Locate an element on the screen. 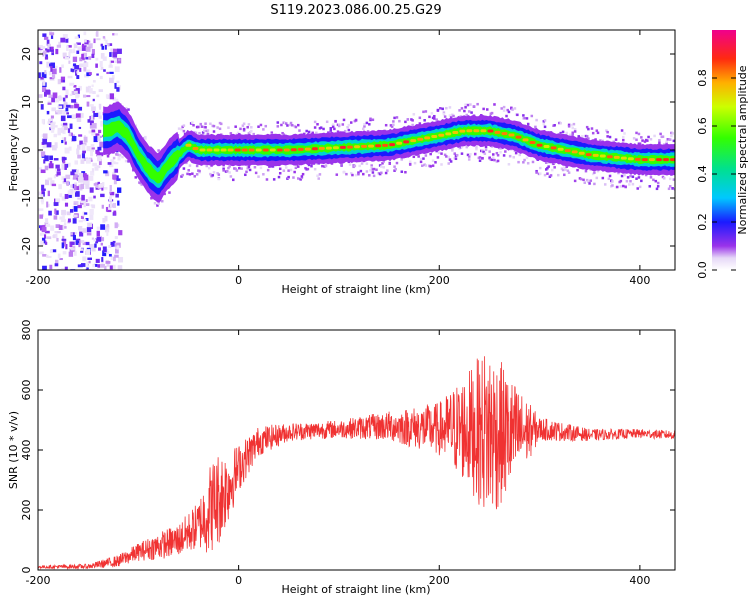 The height and width of the screenshot is (600, 750). colorbar-ticks: 0.0 0.2 0.4 0.6 0.8 is located at coordinates (716, 174).